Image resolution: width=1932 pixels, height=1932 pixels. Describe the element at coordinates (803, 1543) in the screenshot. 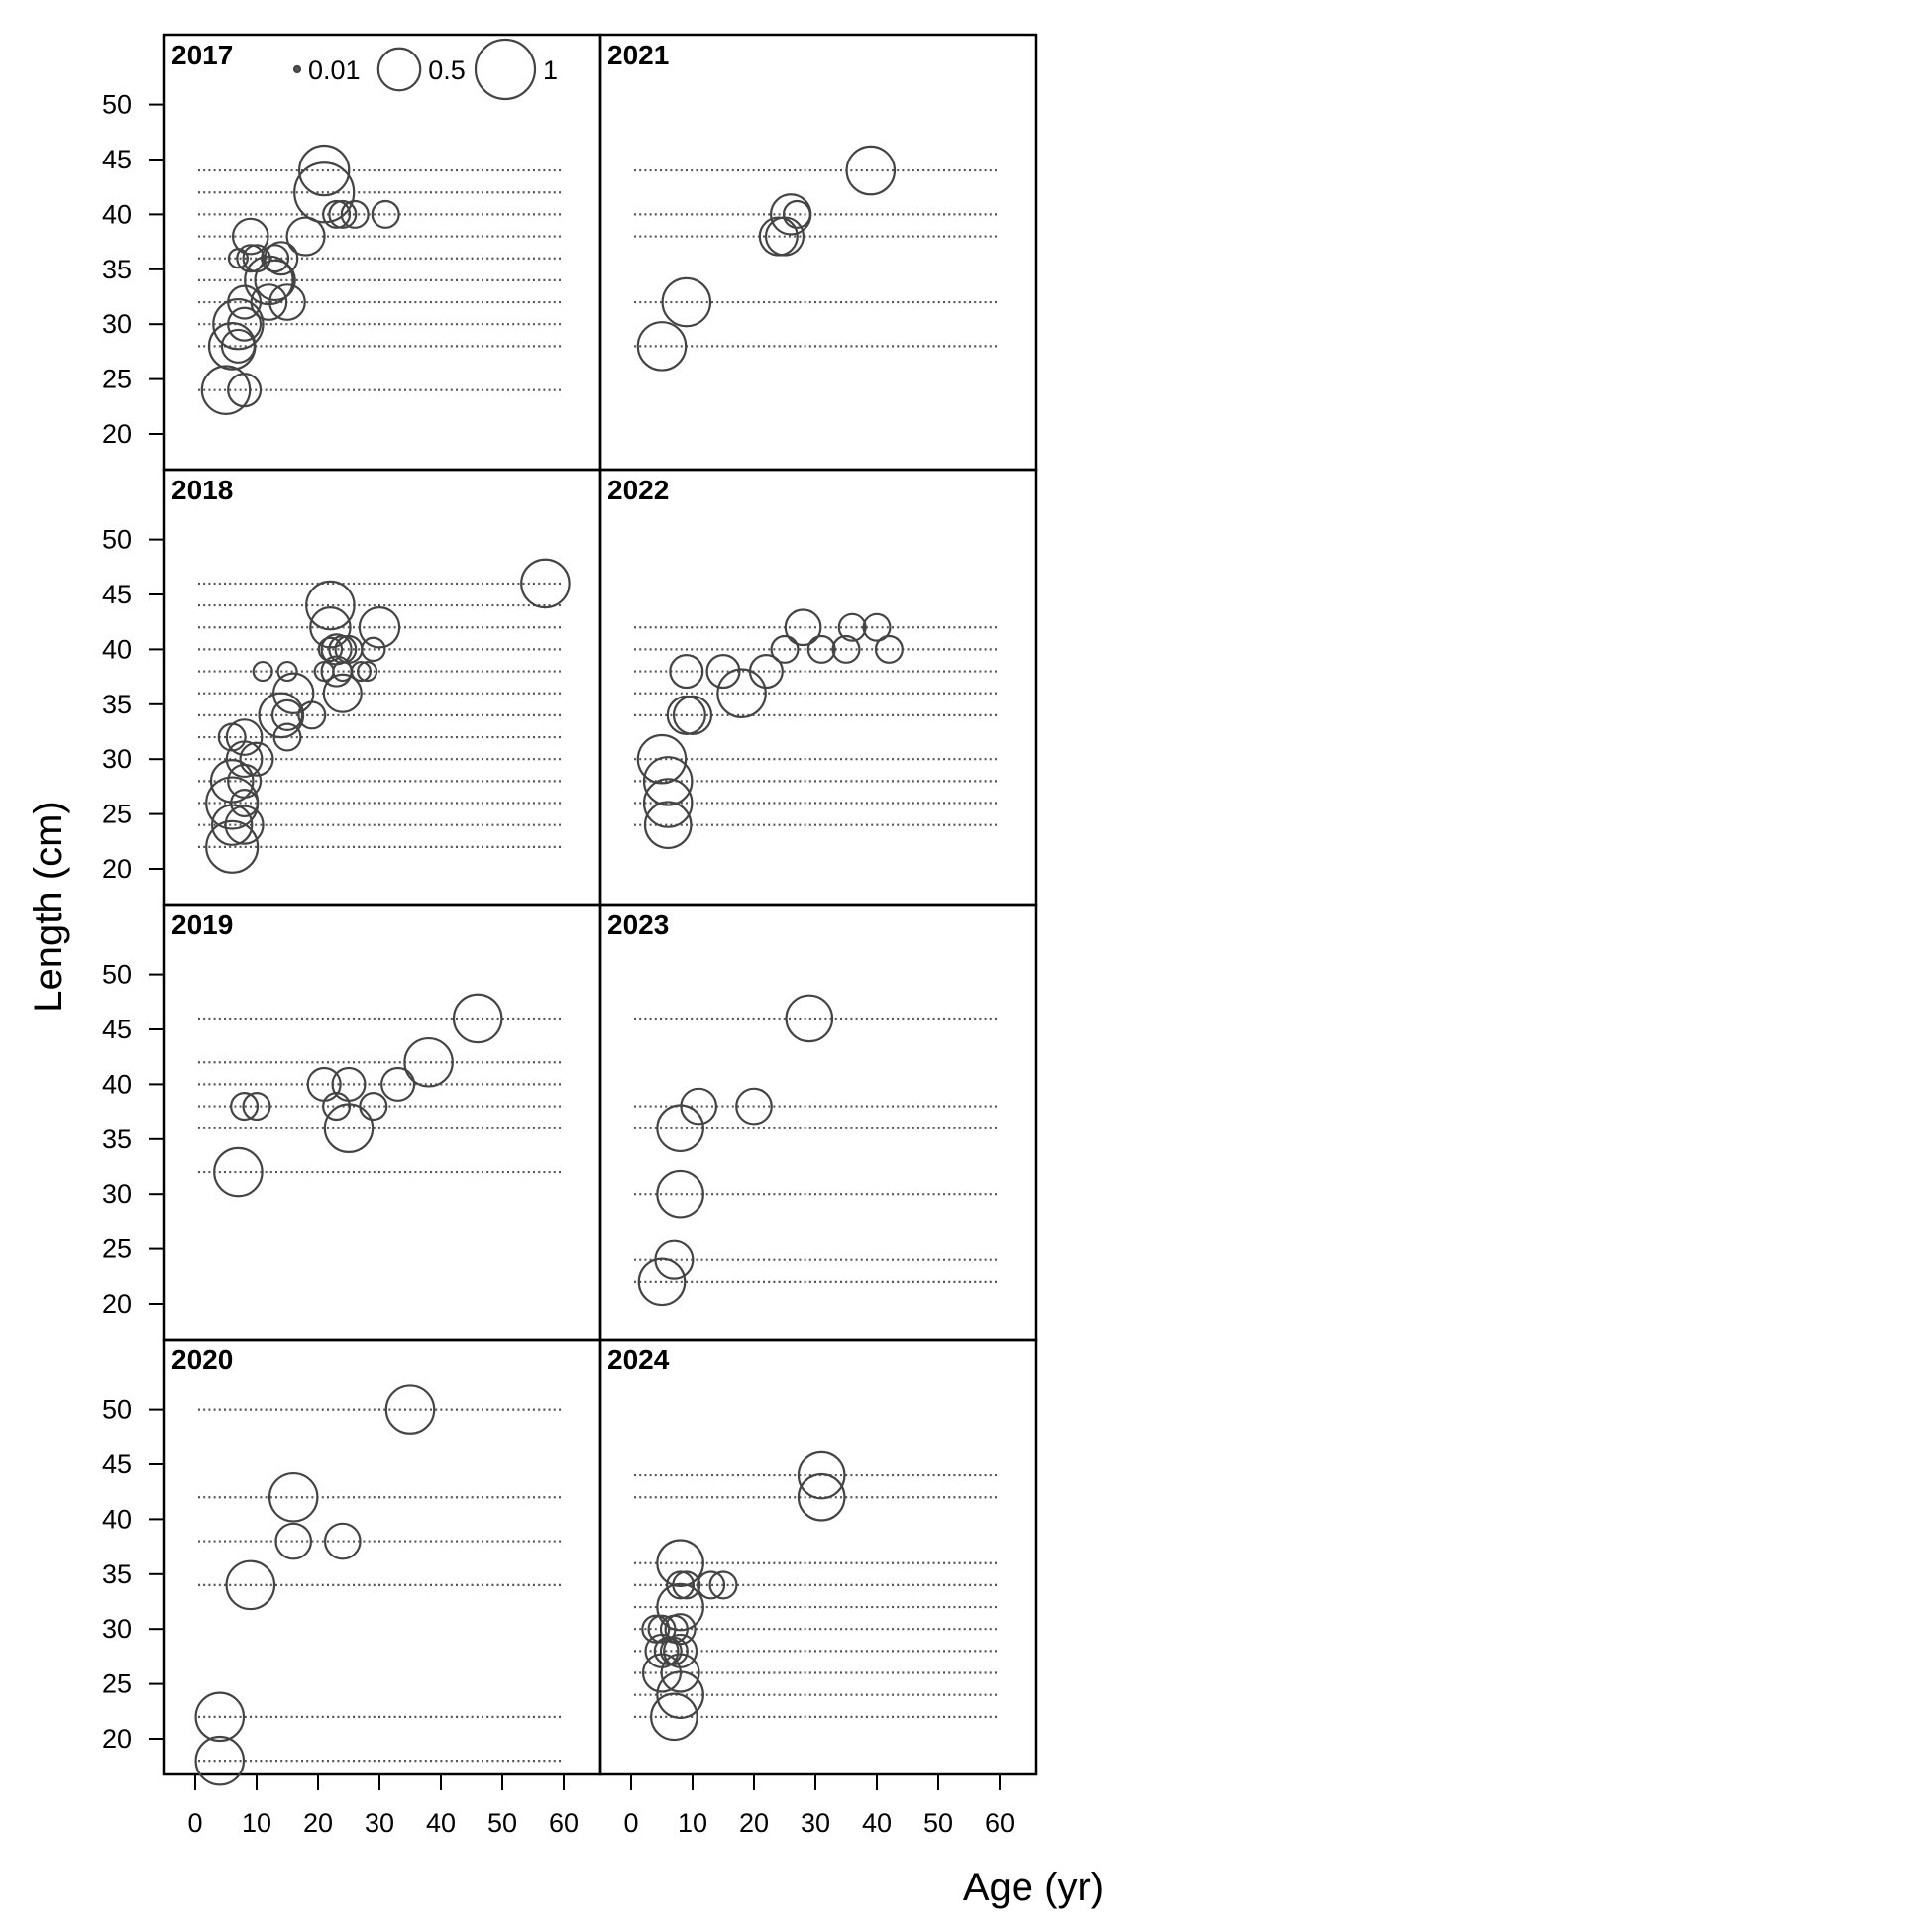

I see `panel-2024: 2024` at that location.